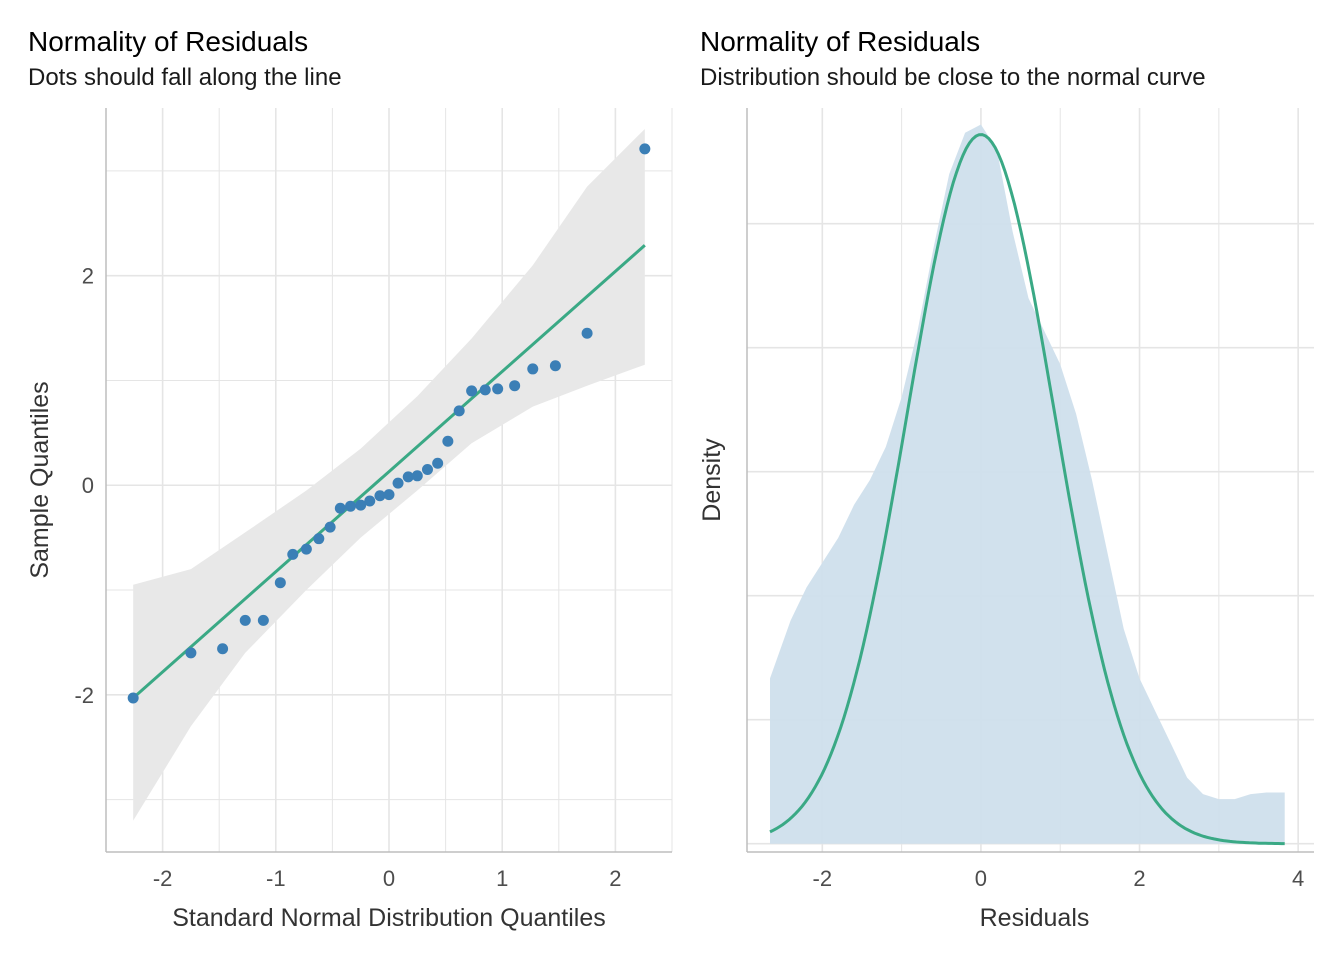 The image size is (1344, 960). What do you see at coordinates (712, 480) in the screenshot?
I see `density-y-axis-title: Density` at bounding box center [712, 480].